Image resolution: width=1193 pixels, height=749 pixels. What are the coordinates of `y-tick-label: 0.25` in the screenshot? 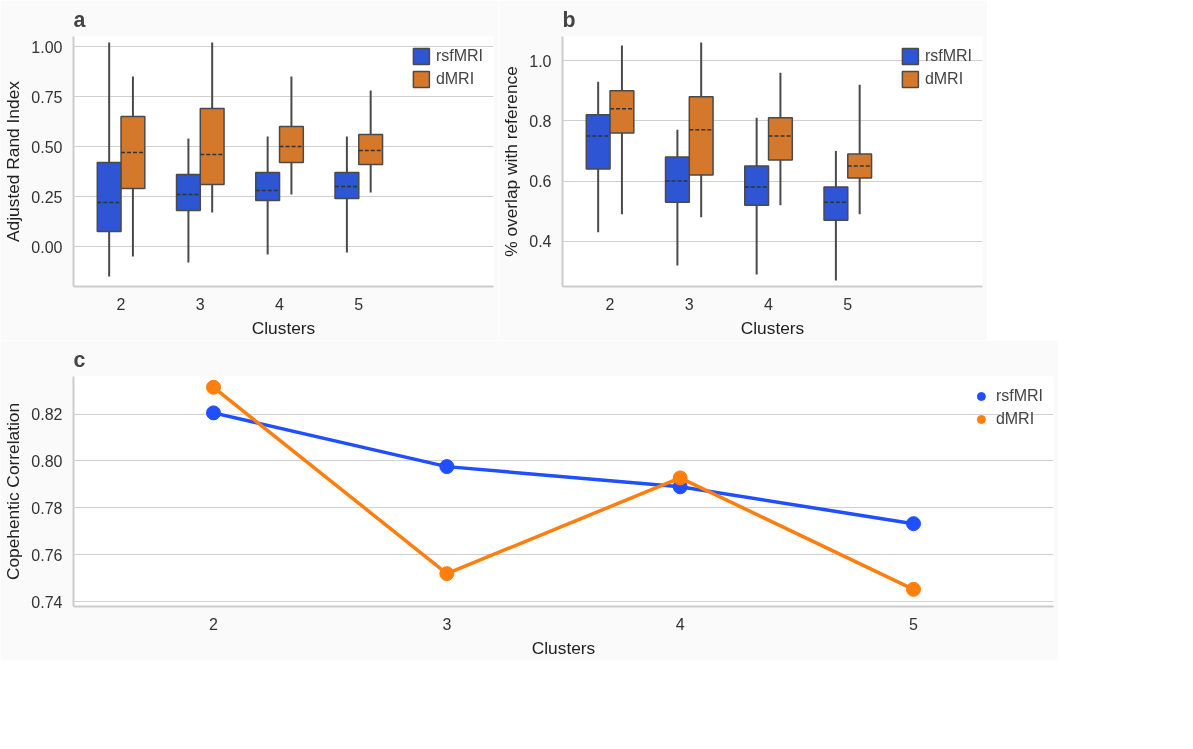 It's located at (47, 197).